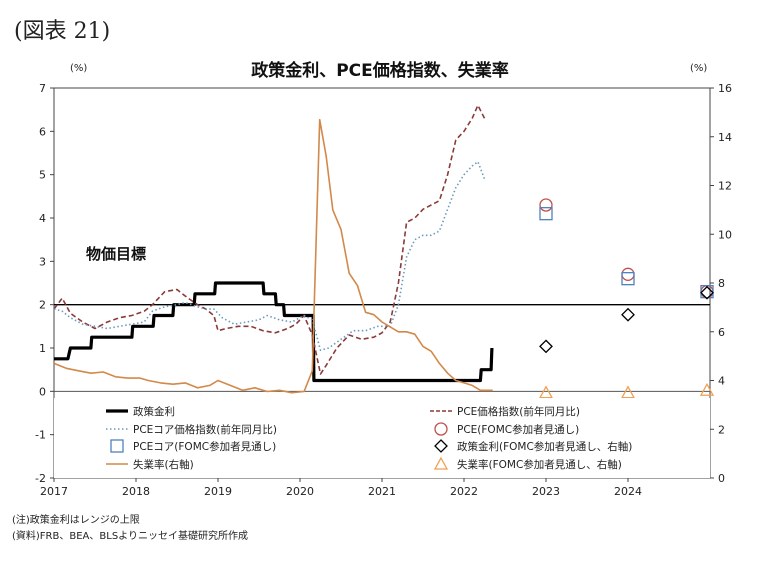  I want to click on right-axis-unit: (%), so click(698, 68).